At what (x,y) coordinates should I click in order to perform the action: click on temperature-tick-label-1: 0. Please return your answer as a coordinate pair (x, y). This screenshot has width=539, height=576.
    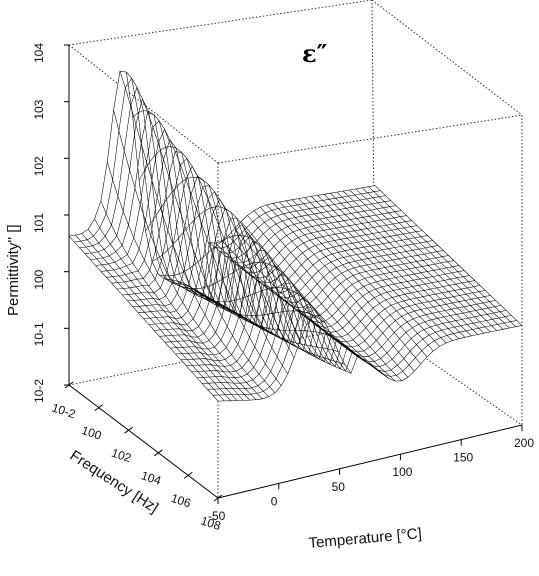
    Looking at the image, I should click on (274, 501).